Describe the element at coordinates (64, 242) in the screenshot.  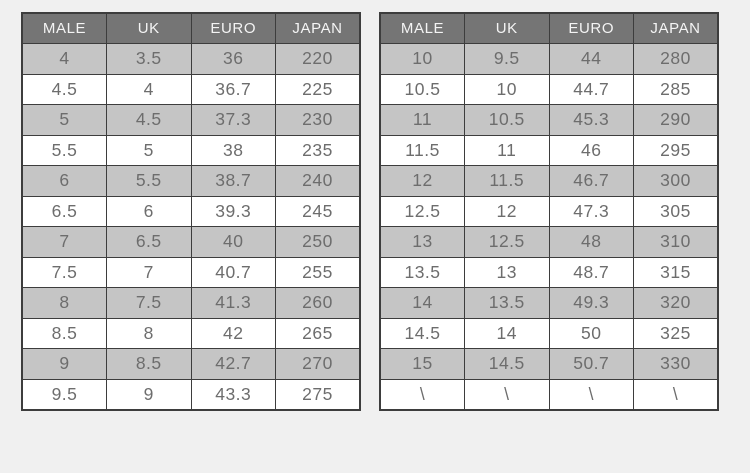
I see `table-cell: 7` at that location.